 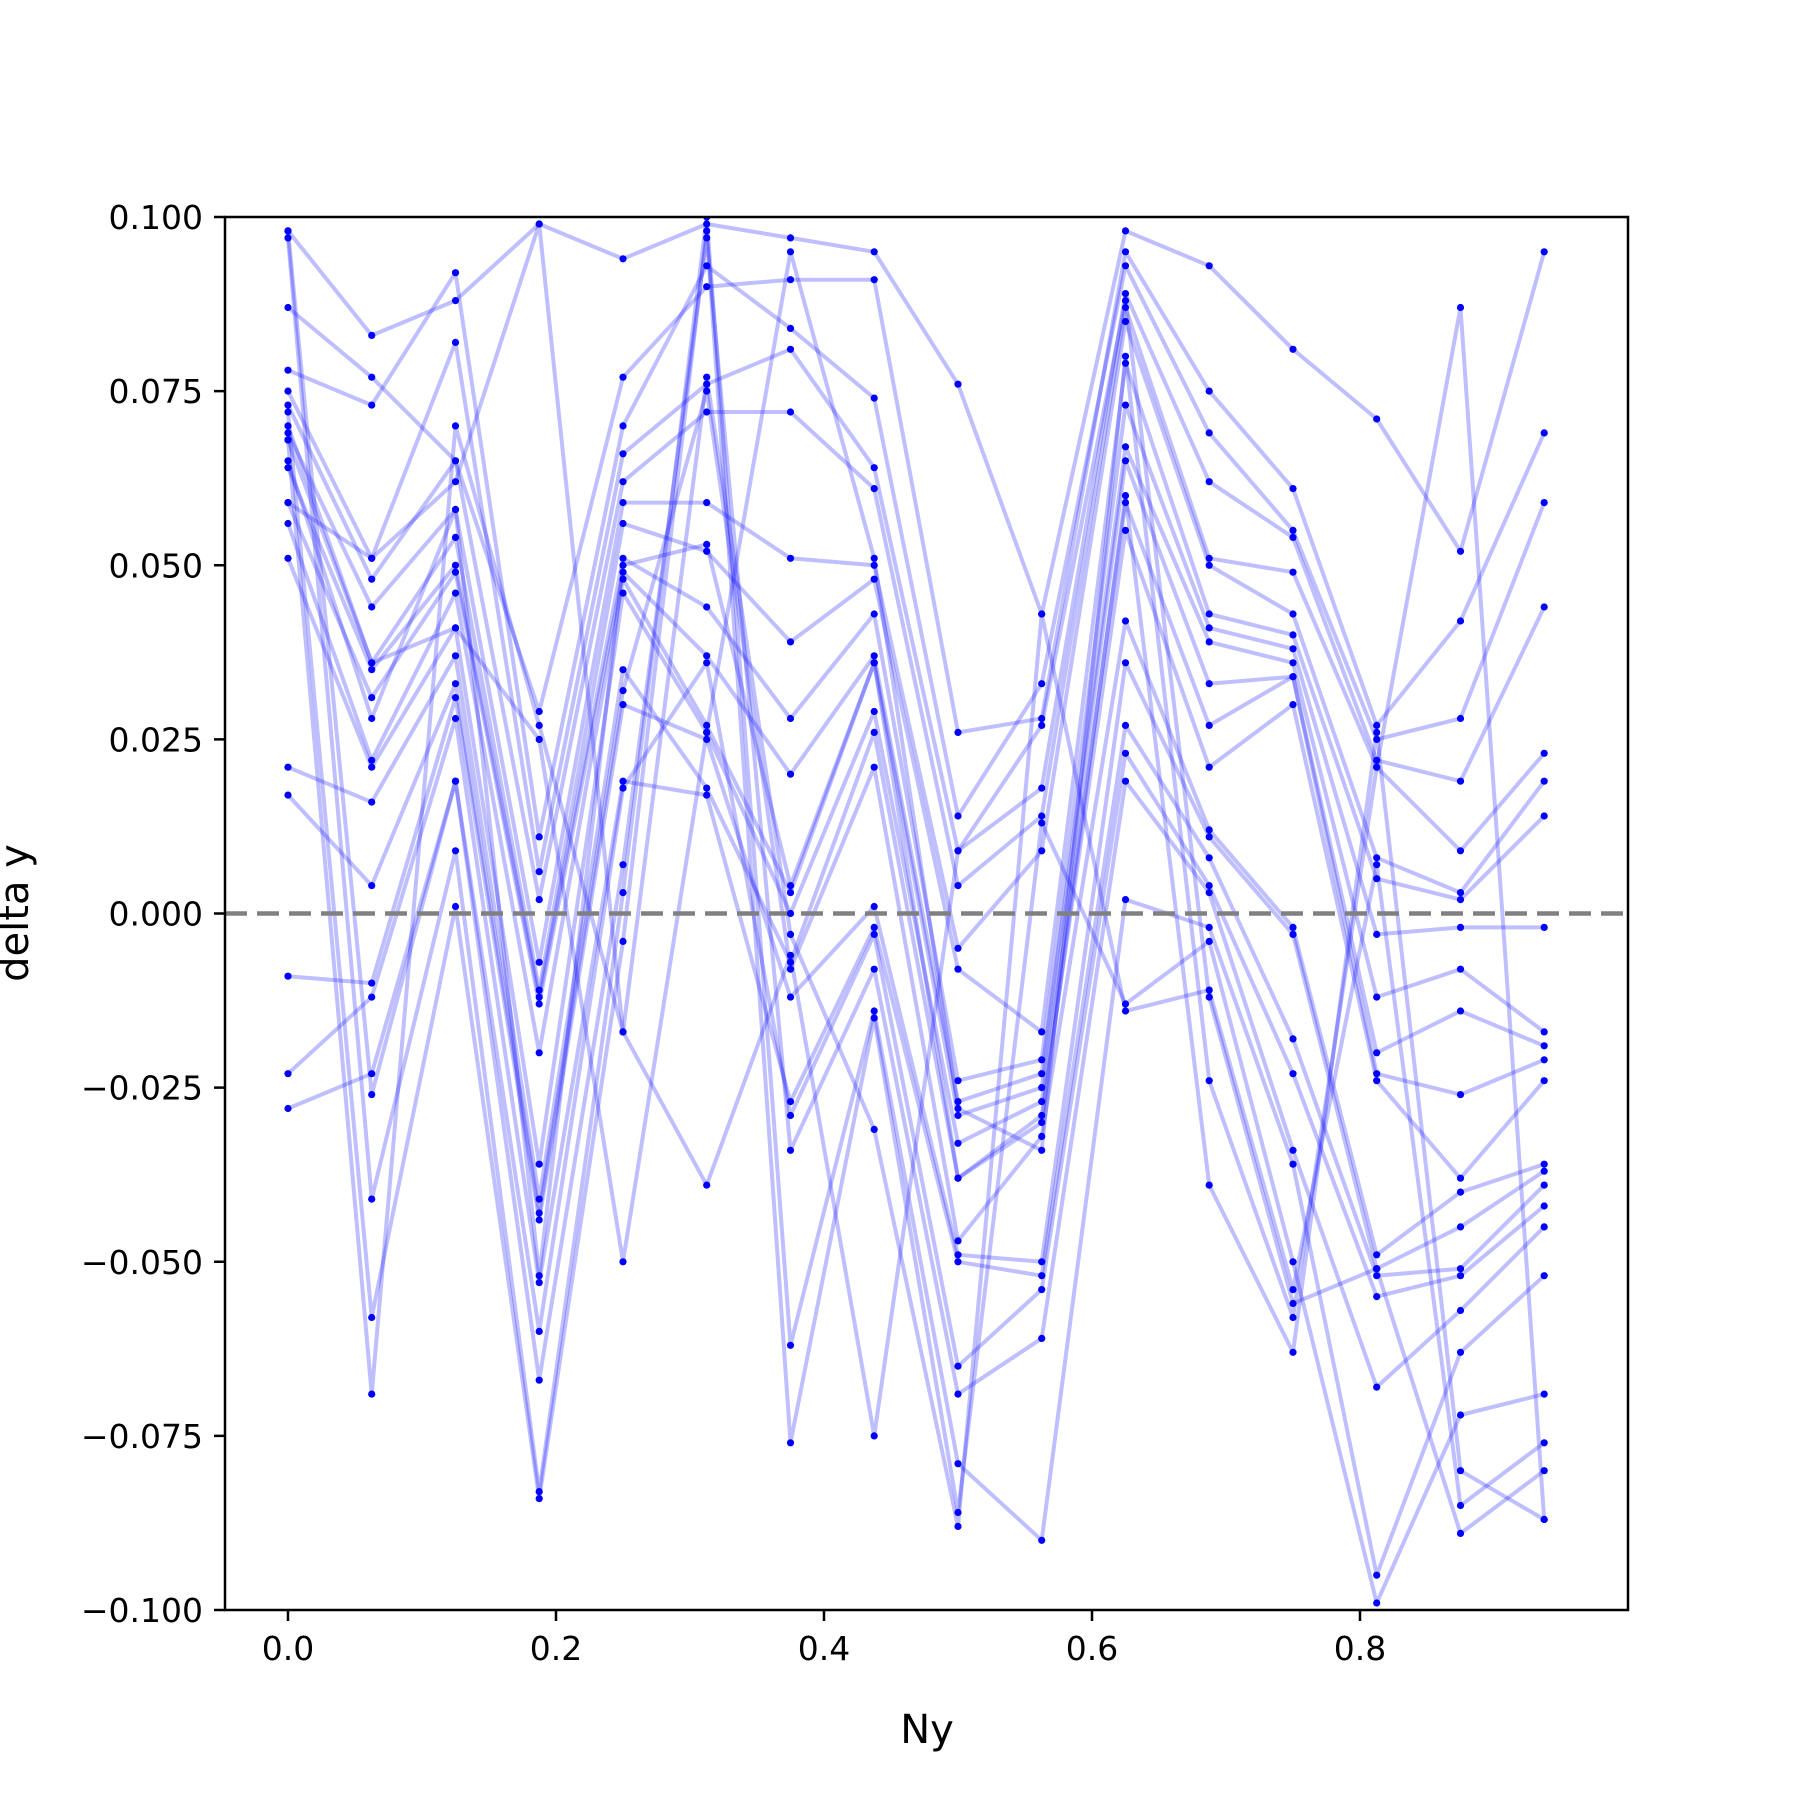 I want to click on y-tick-label: −0.050, so click(x=142, y=1262).